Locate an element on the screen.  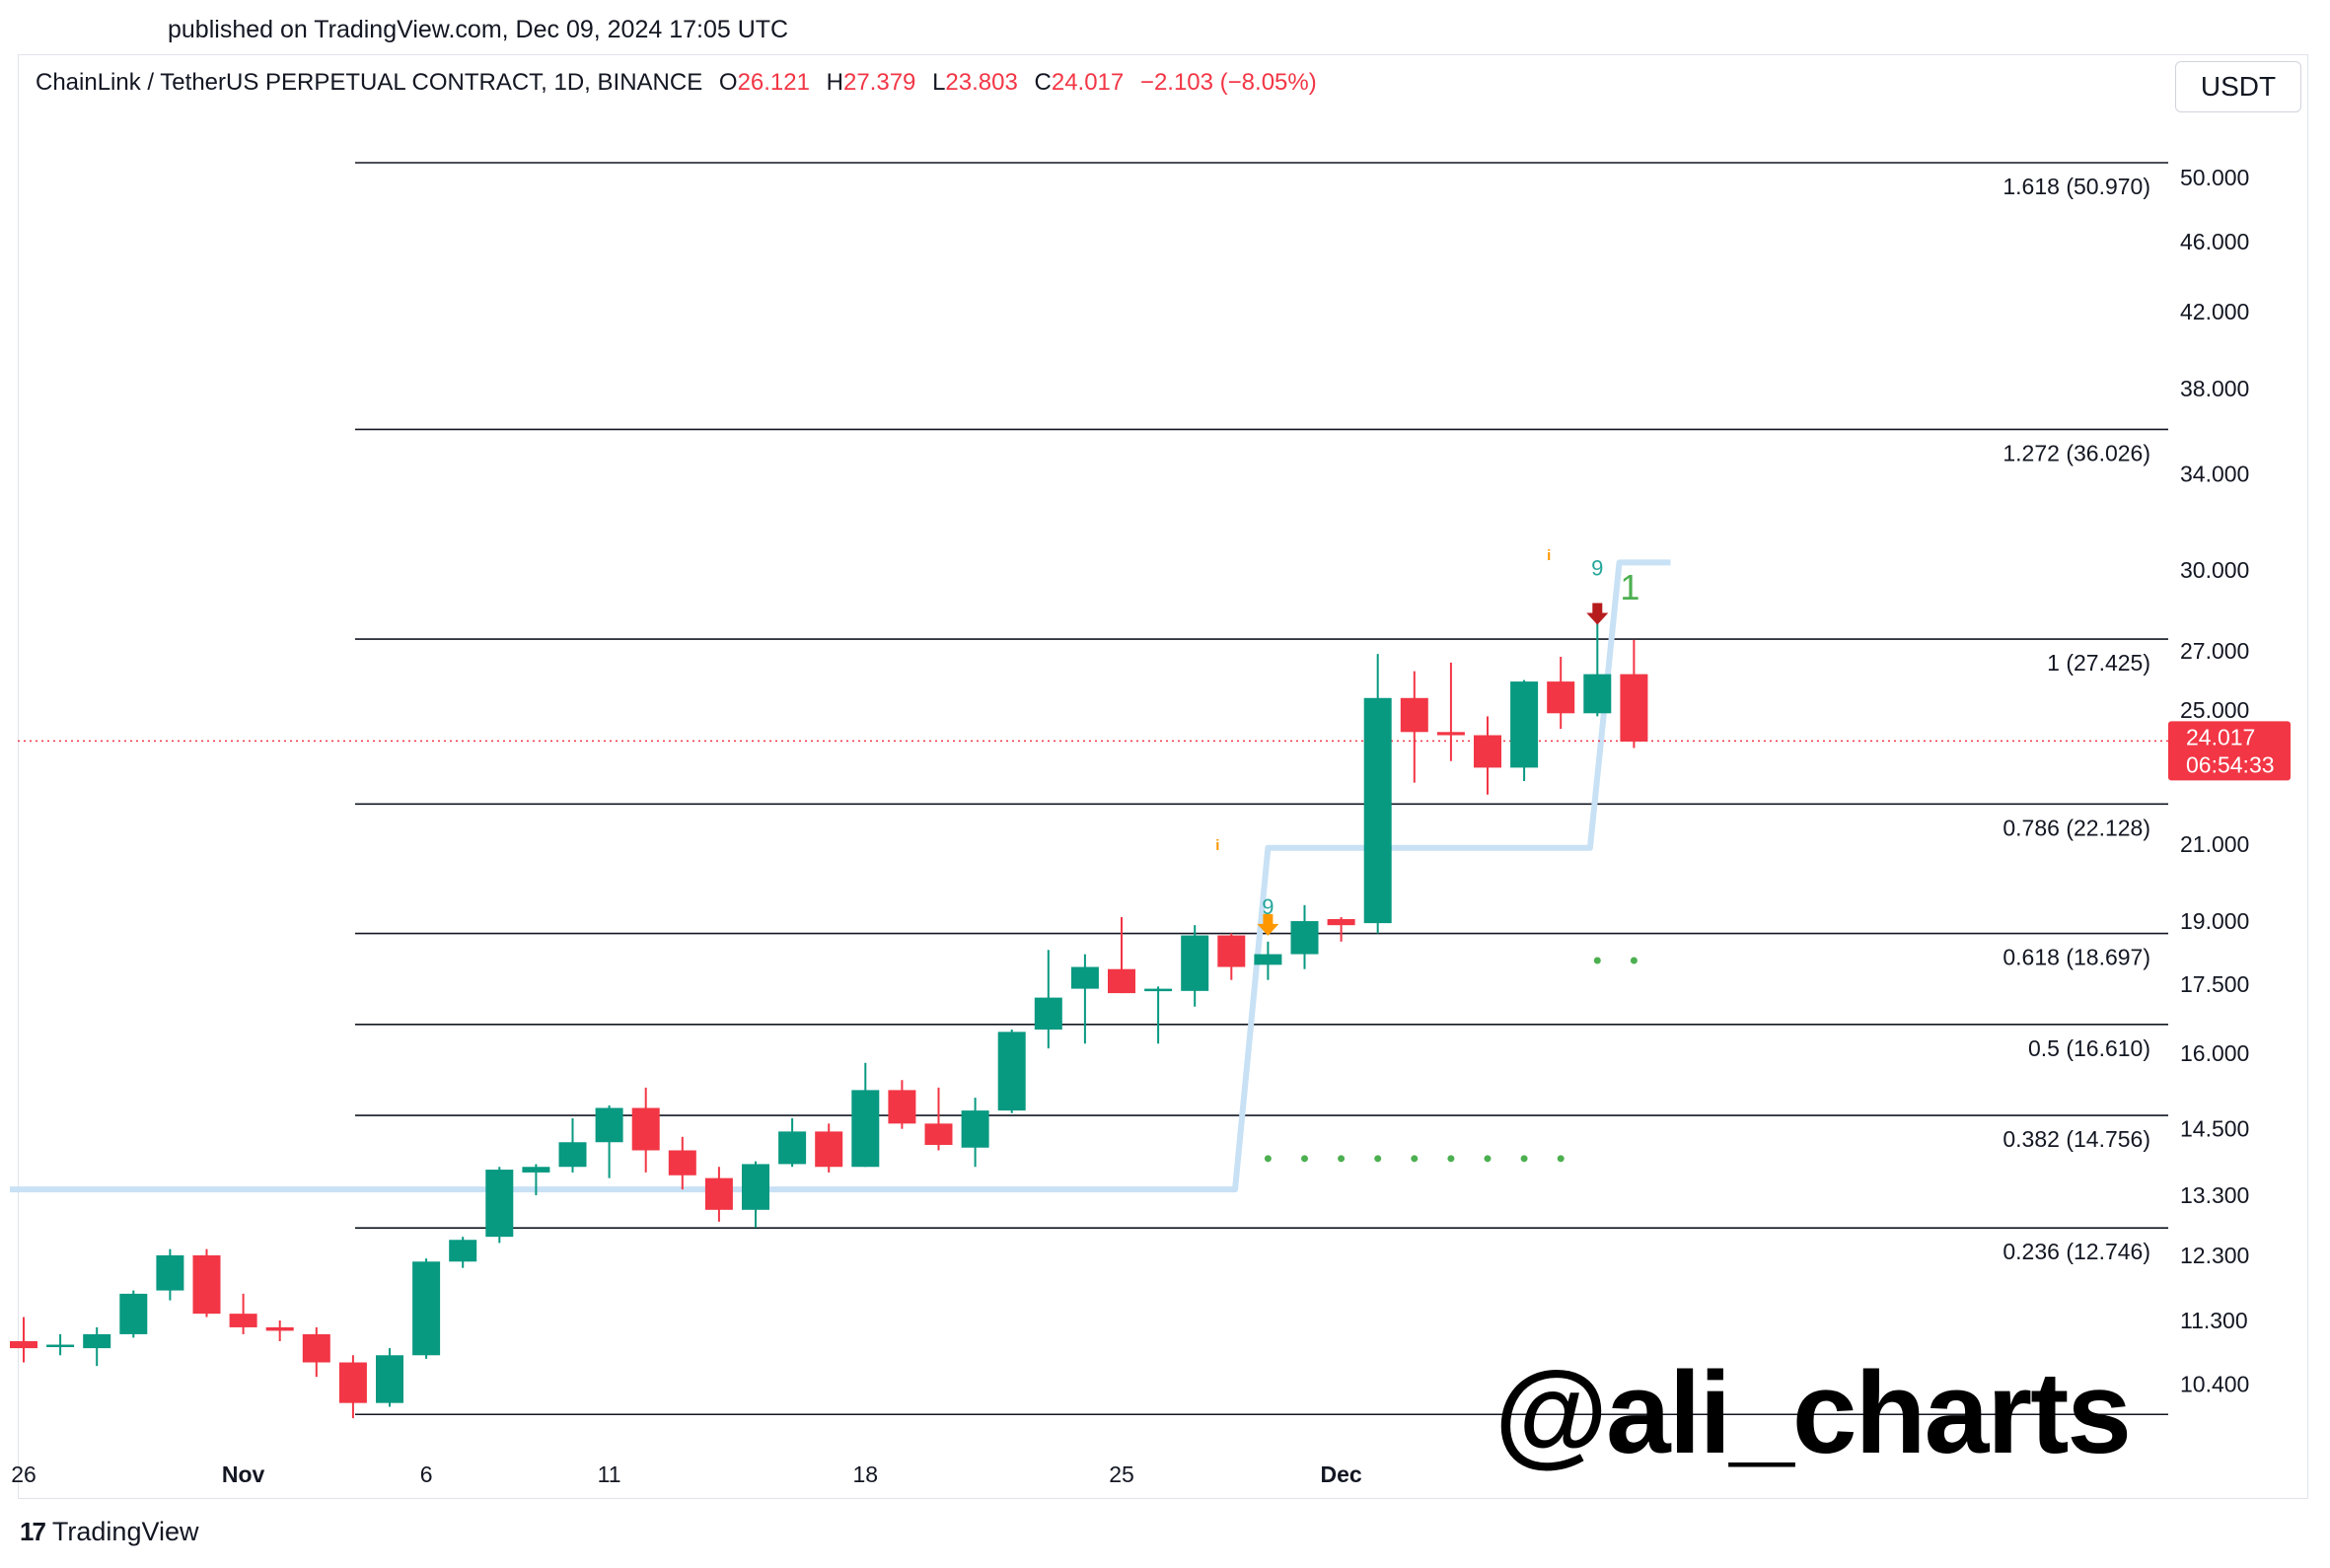
x-axis-tick-label: 6 is located at coordinates (427, 1474).